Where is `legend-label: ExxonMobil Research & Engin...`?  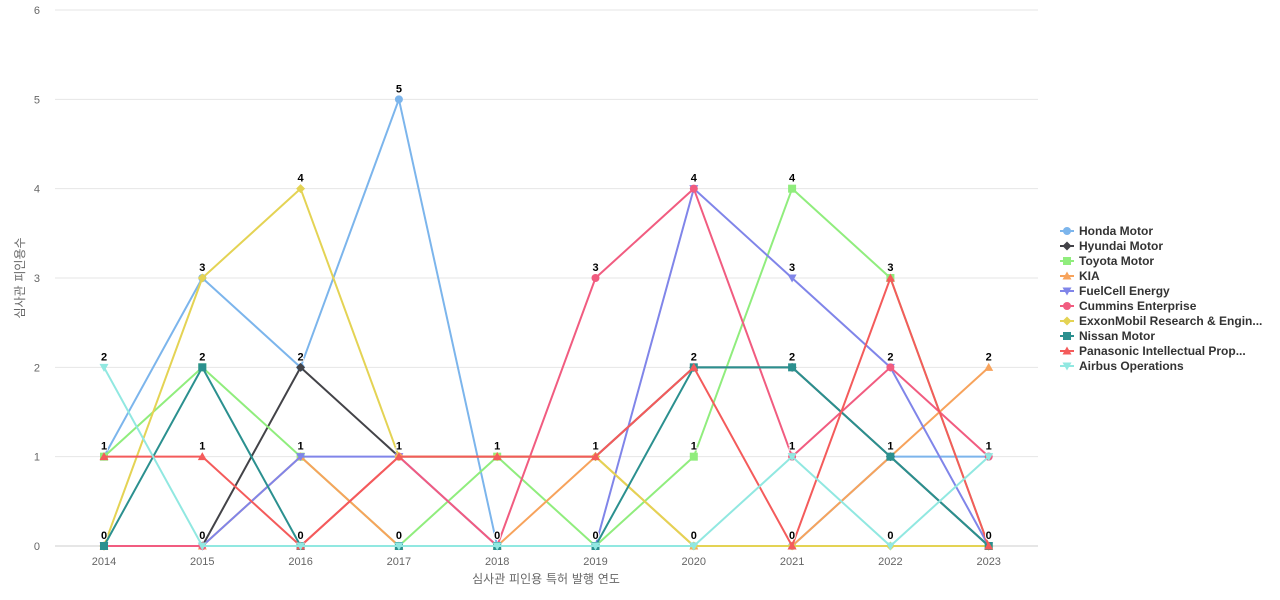 legend-label: ExxonMobil Research & Engin... is located at coordinates (1170, 321).